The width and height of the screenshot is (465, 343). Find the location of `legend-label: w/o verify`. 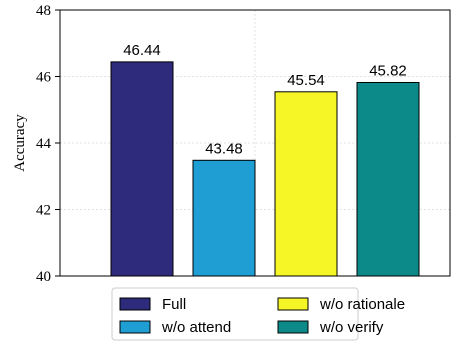

legend-label: w/o verify is located at coordinates (351, 327).